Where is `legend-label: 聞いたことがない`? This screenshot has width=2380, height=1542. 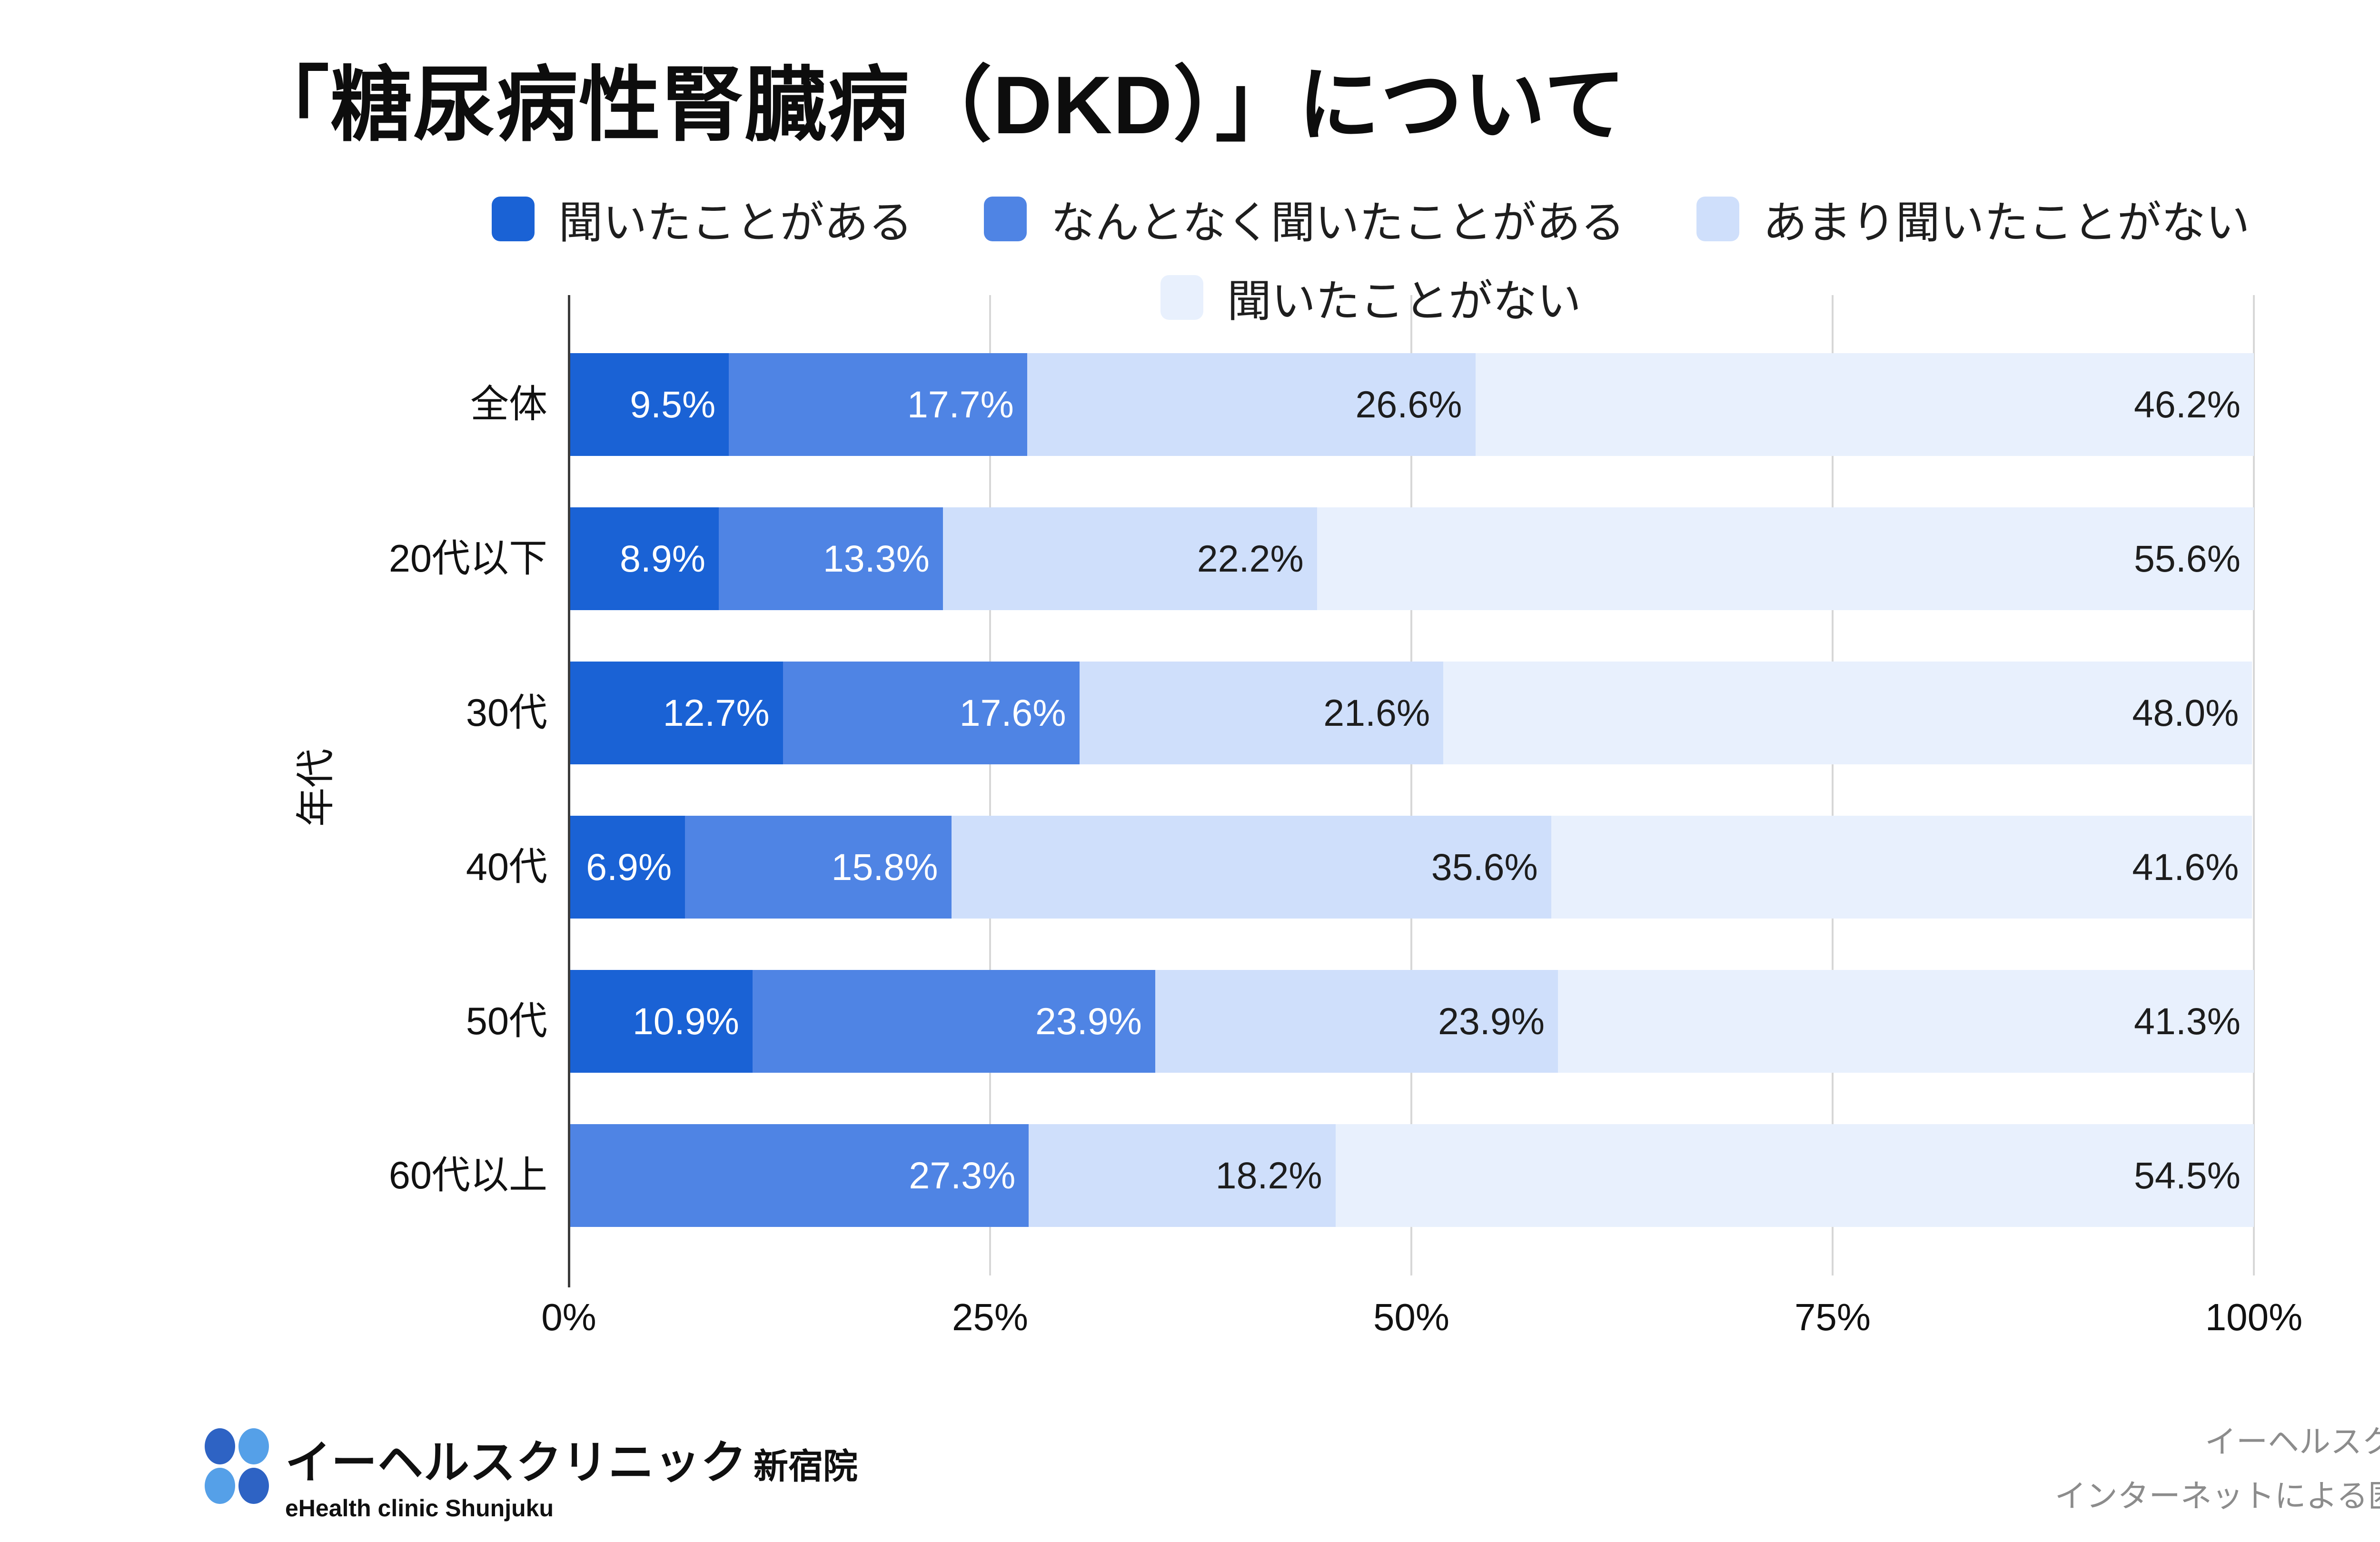
legend-label: 聞いたことがない is located at coordinates (1404, 301).